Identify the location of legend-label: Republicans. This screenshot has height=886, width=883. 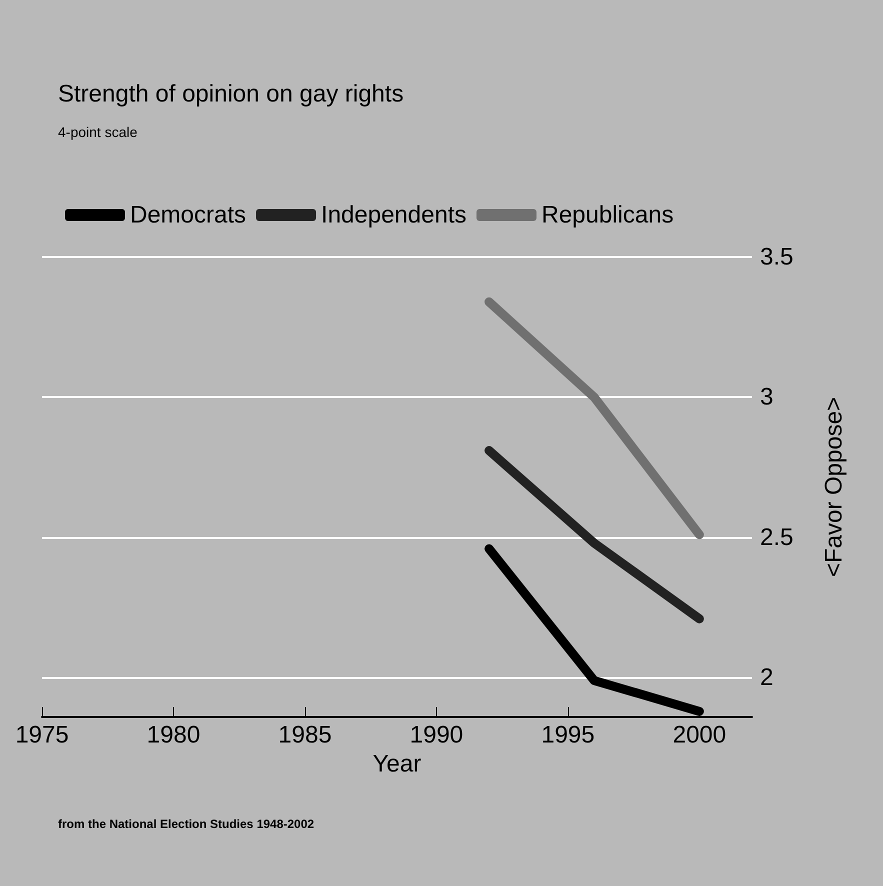
(607, 215).